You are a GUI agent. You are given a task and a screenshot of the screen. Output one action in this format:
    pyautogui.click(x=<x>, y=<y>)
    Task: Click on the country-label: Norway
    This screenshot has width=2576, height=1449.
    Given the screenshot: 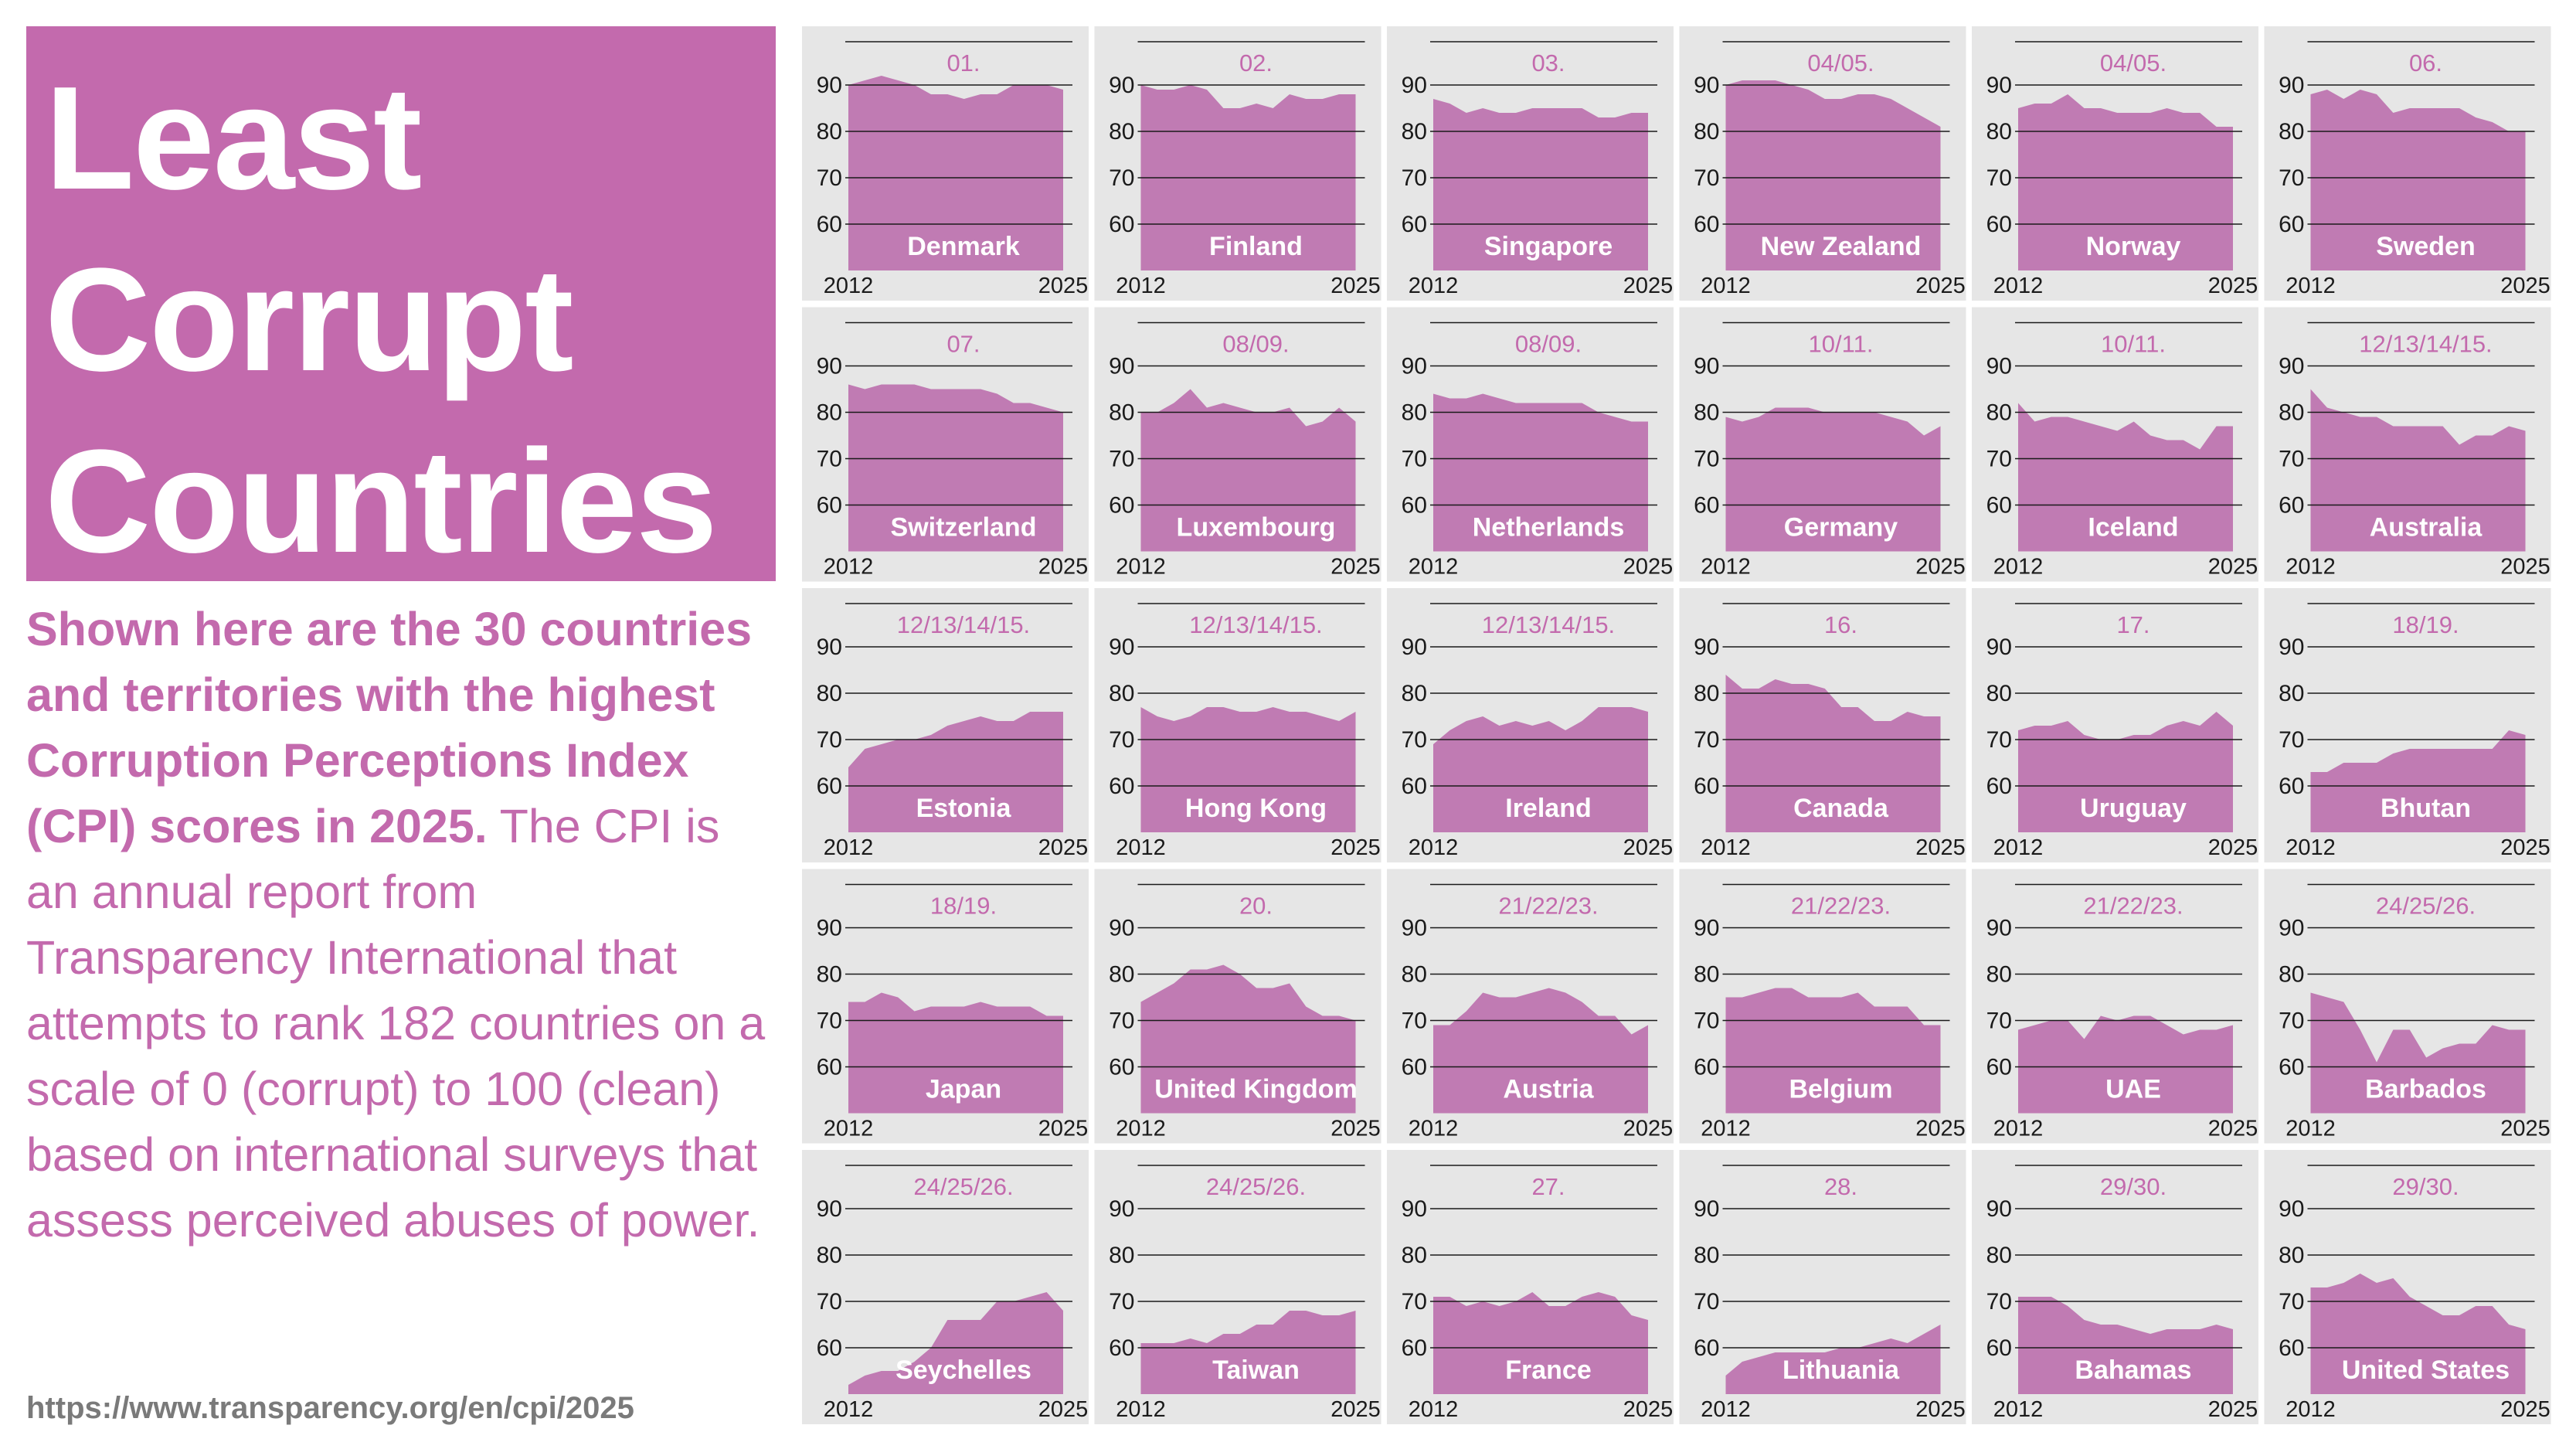 What is the action you would take?
    pyautogui.click(x=2133, y=246)
    